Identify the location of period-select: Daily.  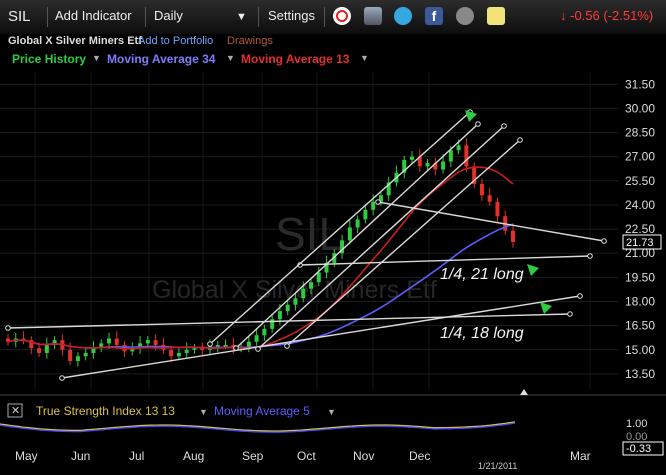
(168, 15).